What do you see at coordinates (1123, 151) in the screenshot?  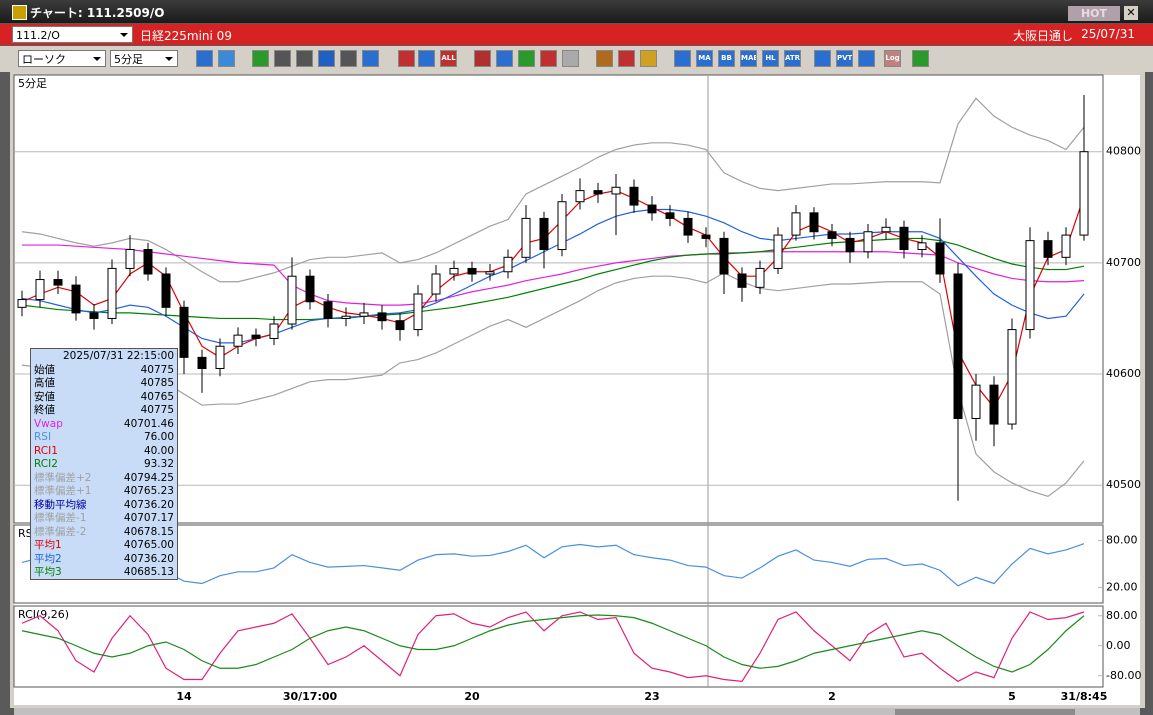 I see `y-tick-label: 40800` at bounding box center [1123, 151].